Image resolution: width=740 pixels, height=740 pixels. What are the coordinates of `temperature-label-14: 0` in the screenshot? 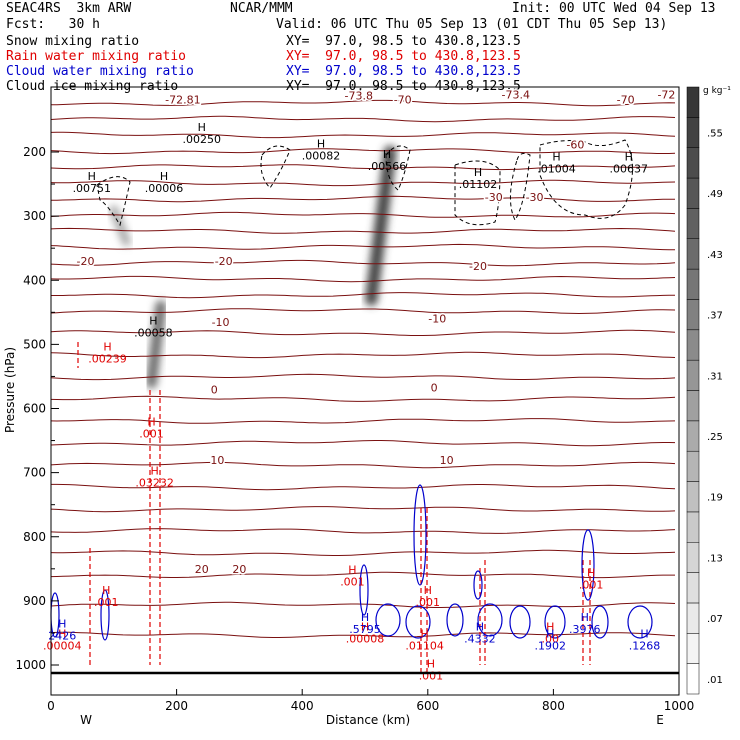 It's located at (214, 389).